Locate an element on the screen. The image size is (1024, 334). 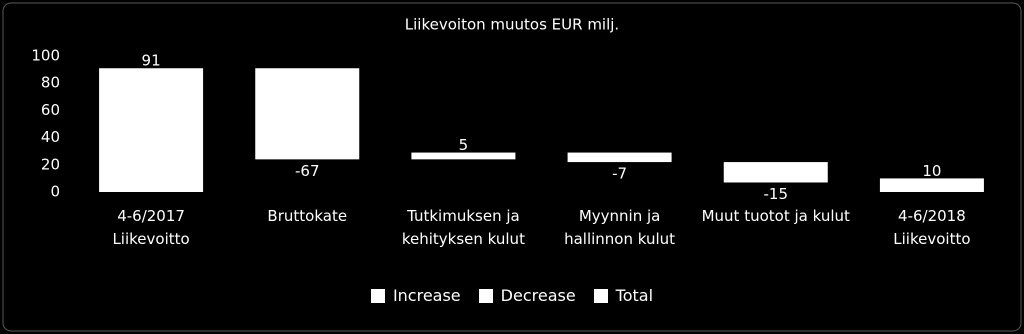
legend-item: Total is located at coordinates (623, 295).